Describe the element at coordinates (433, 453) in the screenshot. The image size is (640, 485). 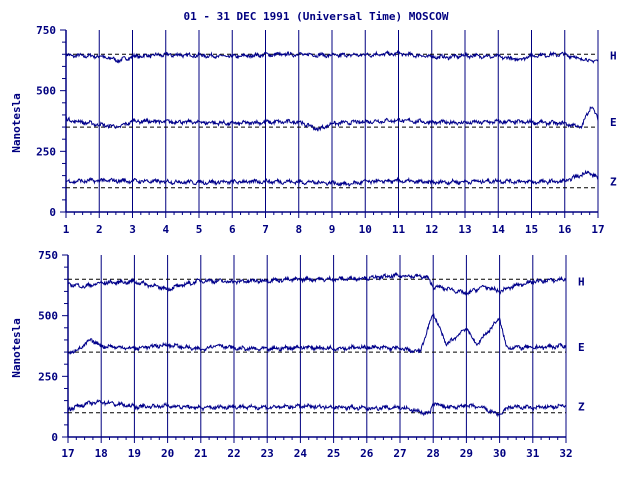
I see `x-tick-label: 28` at that location.